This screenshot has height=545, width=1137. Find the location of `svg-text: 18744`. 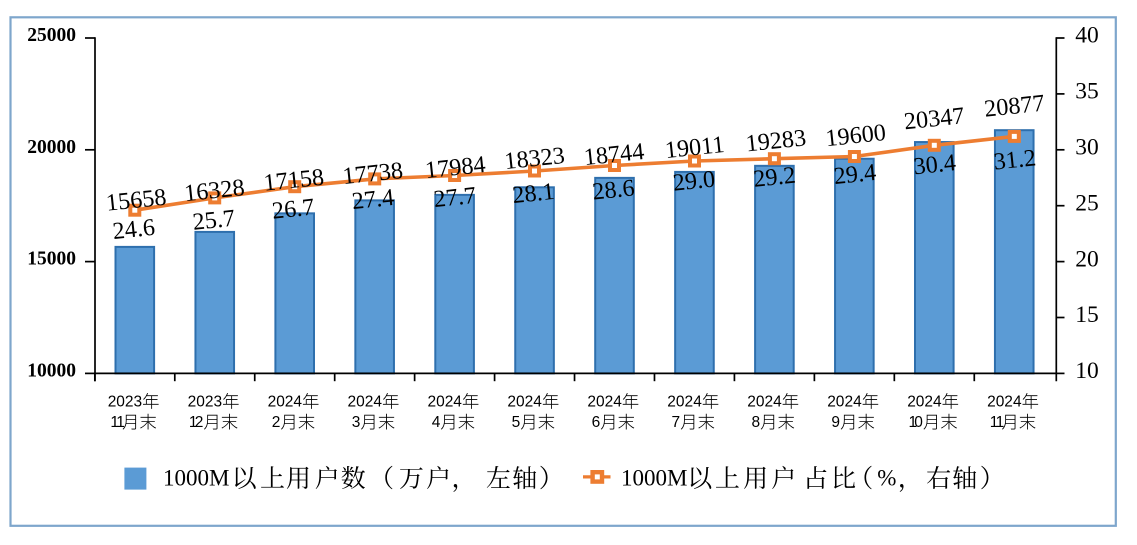

svg-text: 18744 is located at coordinates (614, 154).